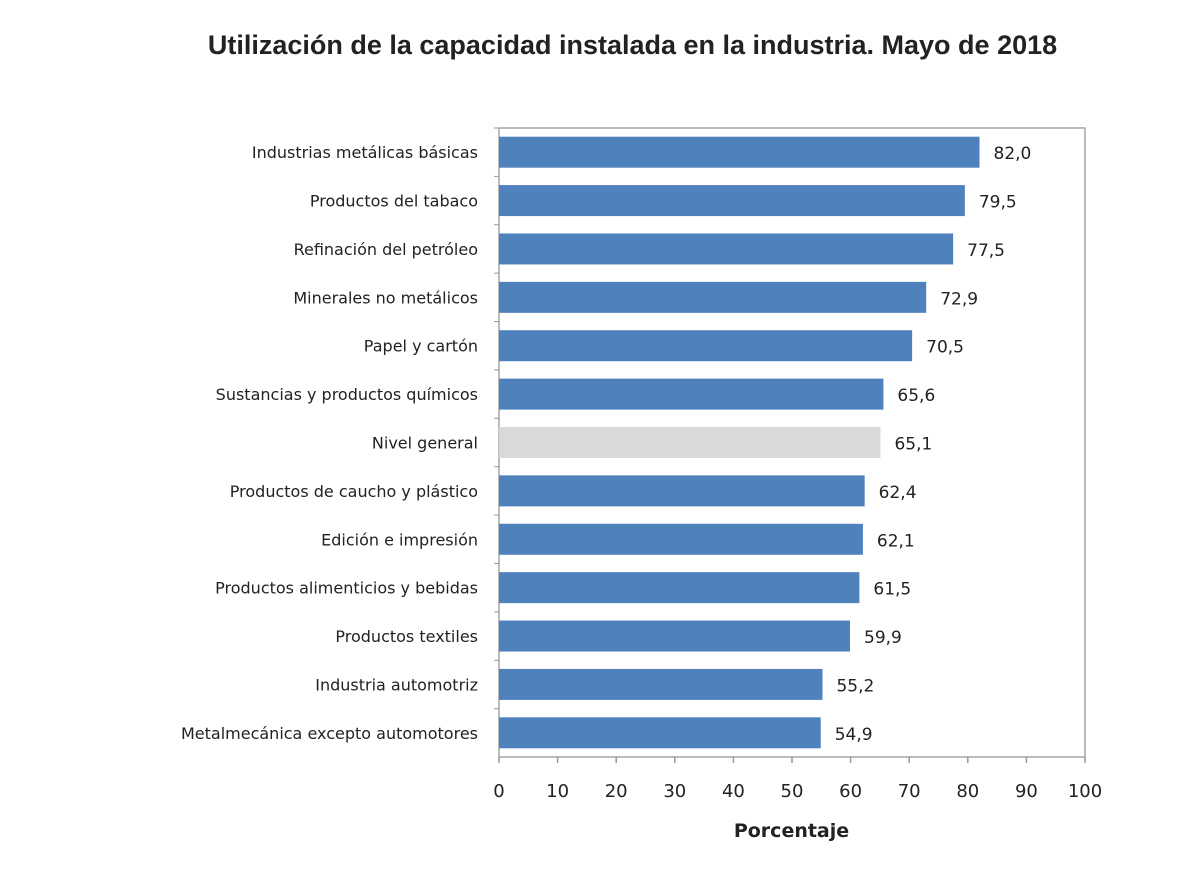 The width and height of the screenshot is (1200, 877). Describe the element at coordinates (913, 445) in the screenshot. I see `data-label-6: 65,1` at that location.